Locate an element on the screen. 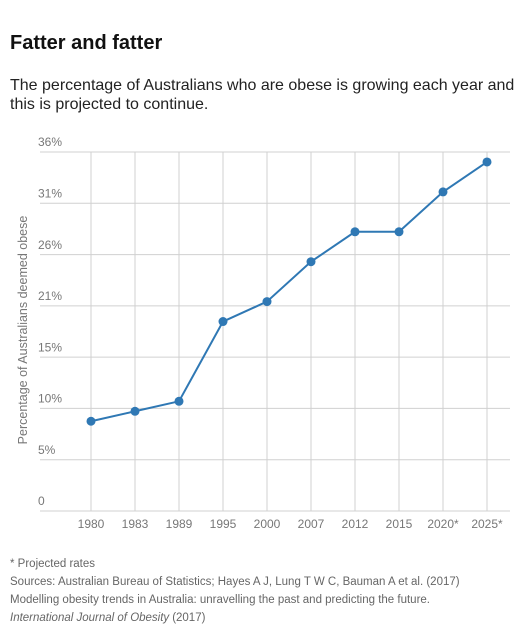 Image resolution: width=523 pixels, height=632 pixels. y-tick-label: 15% is located at coordinates (50, 347).